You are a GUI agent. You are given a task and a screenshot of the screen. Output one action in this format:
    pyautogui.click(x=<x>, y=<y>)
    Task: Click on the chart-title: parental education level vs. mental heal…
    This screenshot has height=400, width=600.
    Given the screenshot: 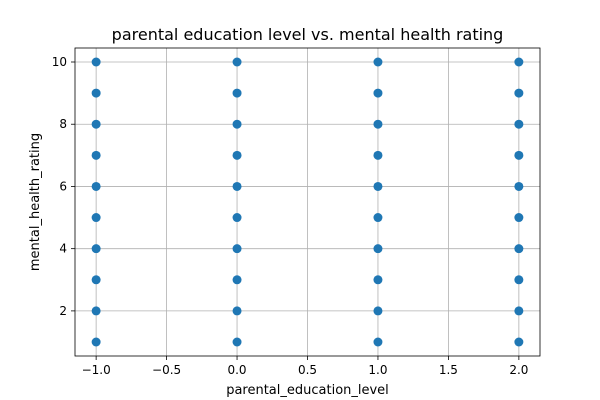 What is the action you would take?
    pyautogui.click(x=308, y=34)
    